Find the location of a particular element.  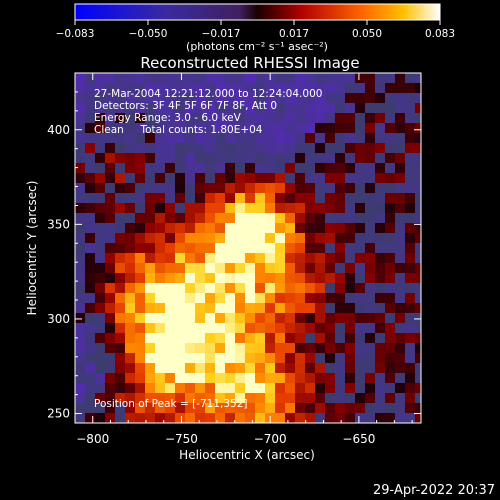

y-tick-label: 400 is located at coordinates (58, 130).